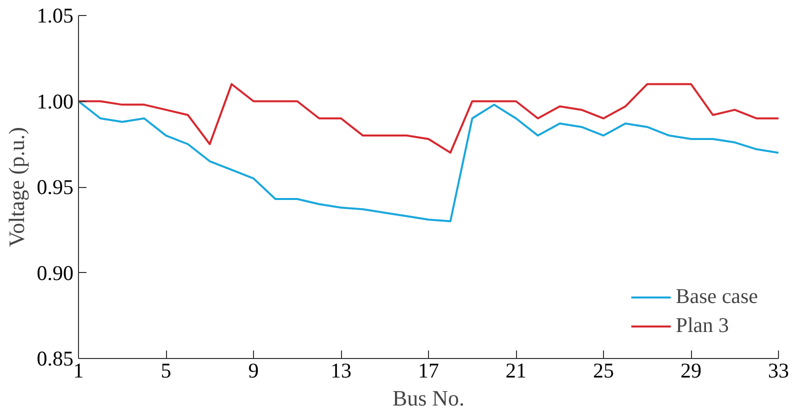 This screenshot has height=413, width=793. I want to click on x-tick-label: 21, so click(516, 370).